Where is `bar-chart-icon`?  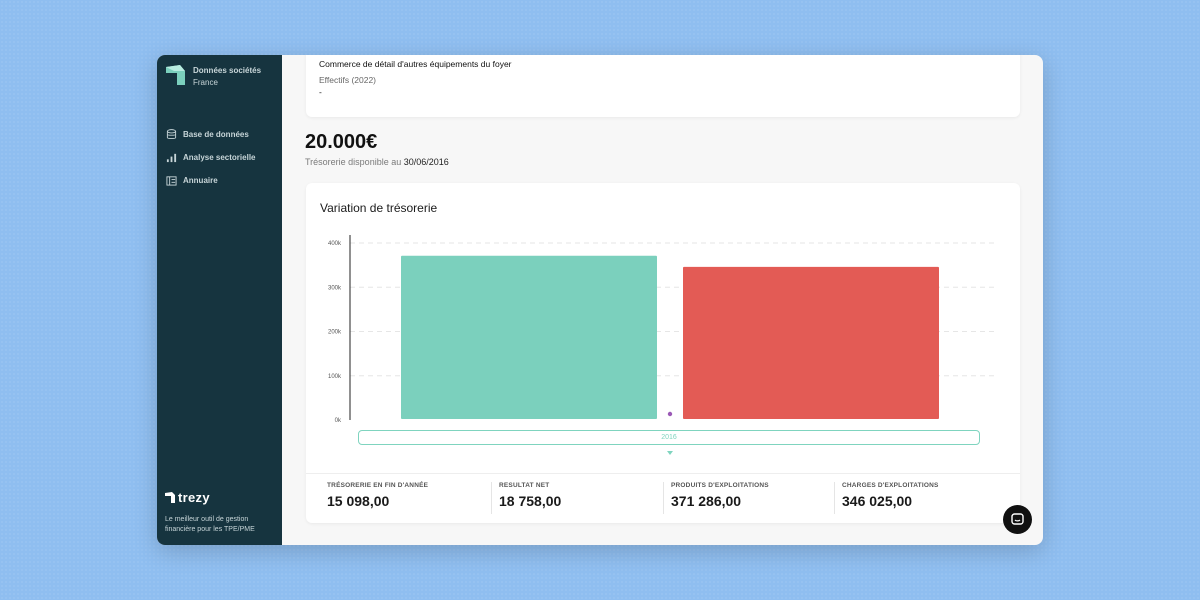
bar-chart-icon is located at coordinates (171, 158).